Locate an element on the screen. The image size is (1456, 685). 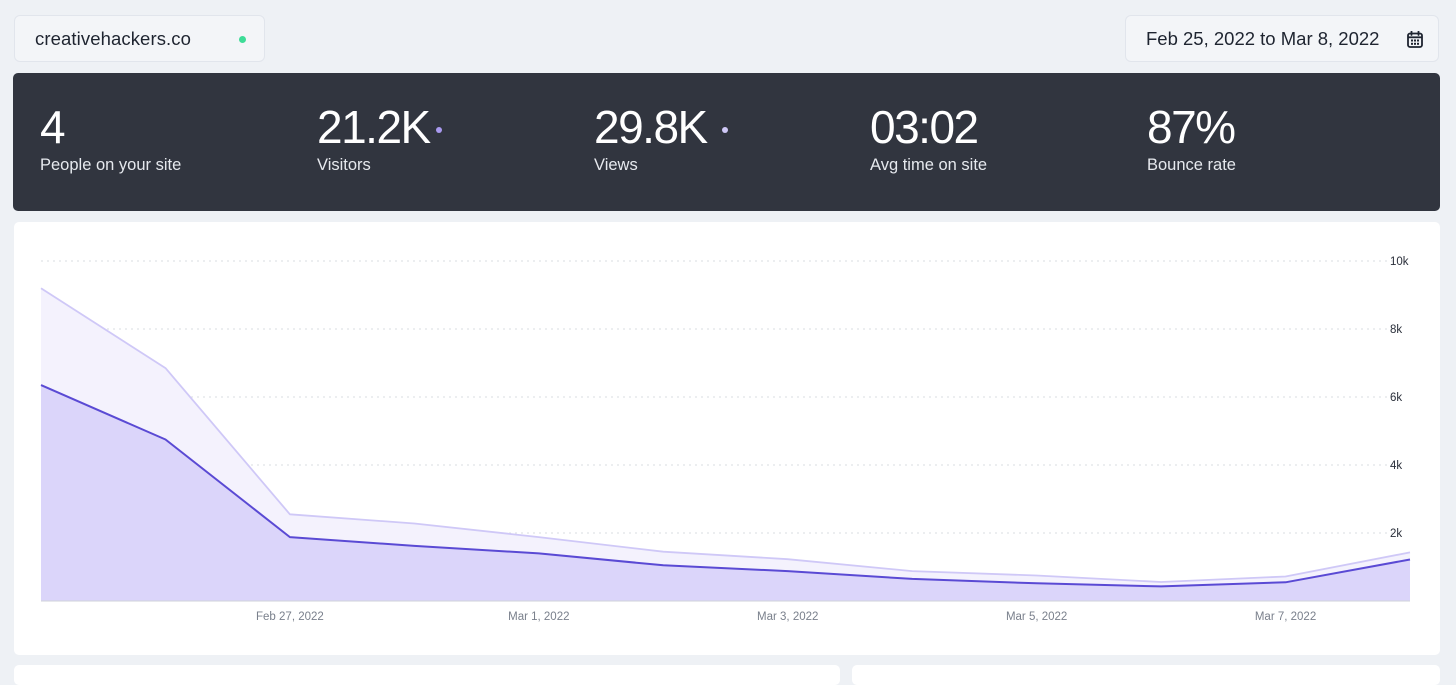
site-name: creativehackers.co is located at coordinates (113, 39).